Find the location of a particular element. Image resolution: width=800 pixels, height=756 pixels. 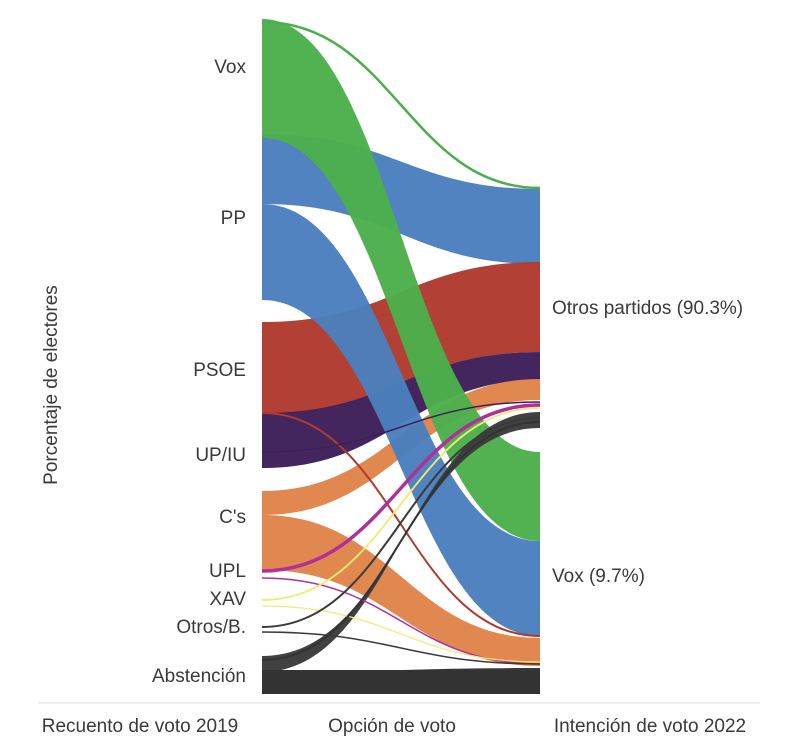

left-node-label-vox: Vox is located at coordinates (230, 67).